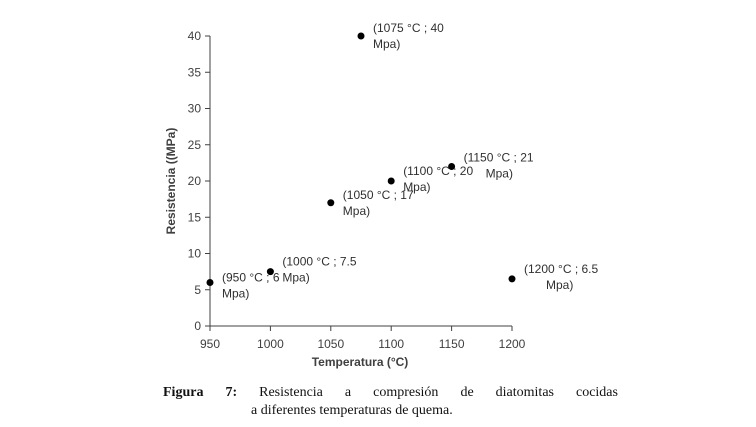  I want to click on y-axis-title: Resistencia ((MPa), so click(171, 181).